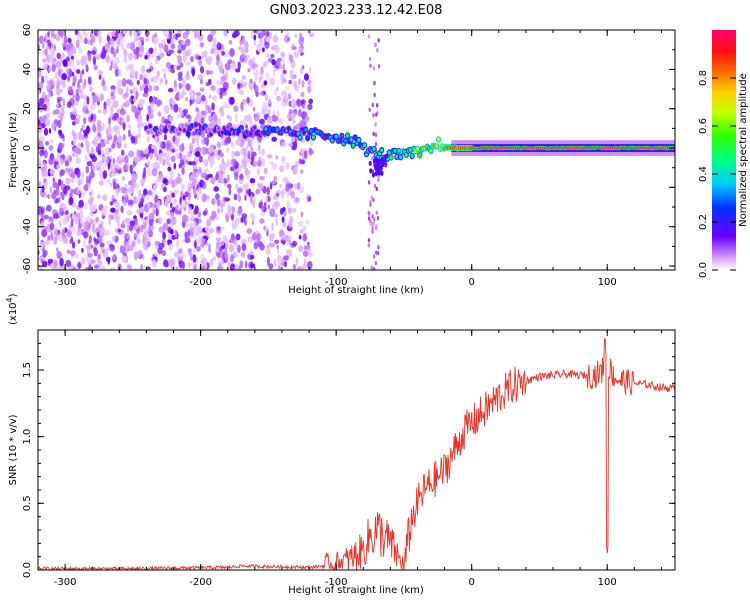 This screenshot has width=750, height=600. I want to click on colorbar-label: Normalized spectral amplitude, so click(743, 150).